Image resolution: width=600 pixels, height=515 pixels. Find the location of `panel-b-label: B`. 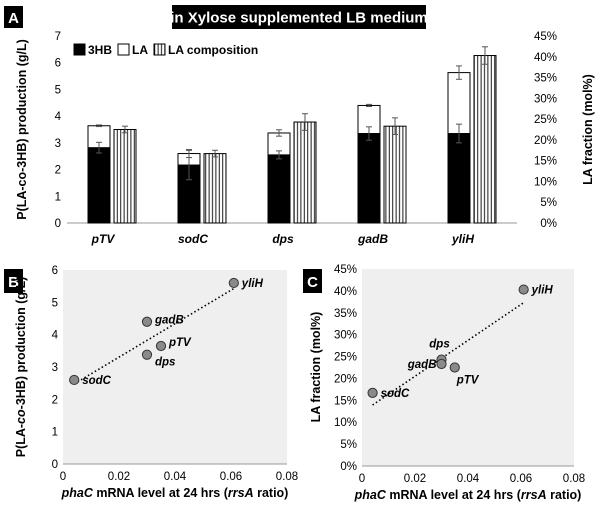

panel-b-label: B is located at coordinates (13, 282).